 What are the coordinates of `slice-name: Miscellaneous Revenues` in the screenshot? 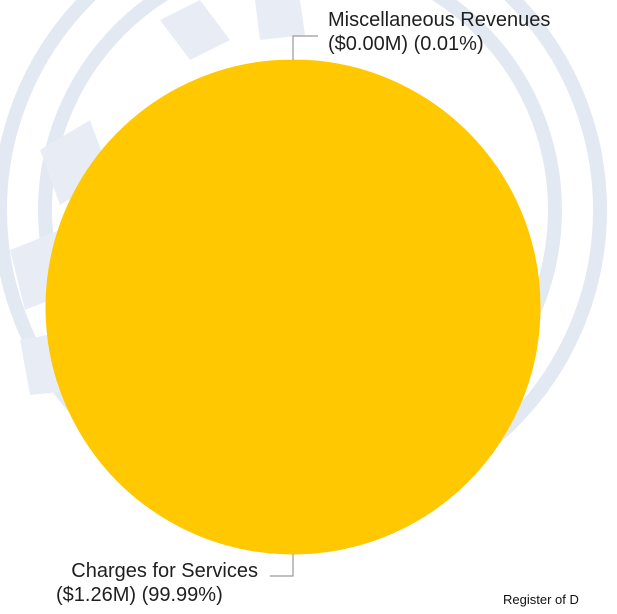 It's located at (439, 20).